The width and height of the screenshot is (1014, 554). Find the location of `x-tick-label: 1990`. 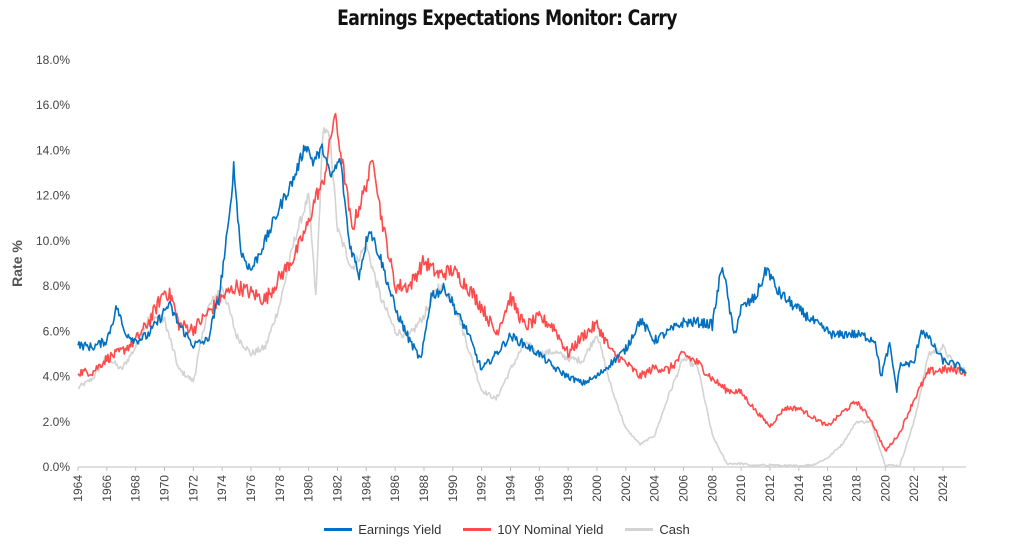

x-tick-label: 1990 is located at coordinates (453, 488).